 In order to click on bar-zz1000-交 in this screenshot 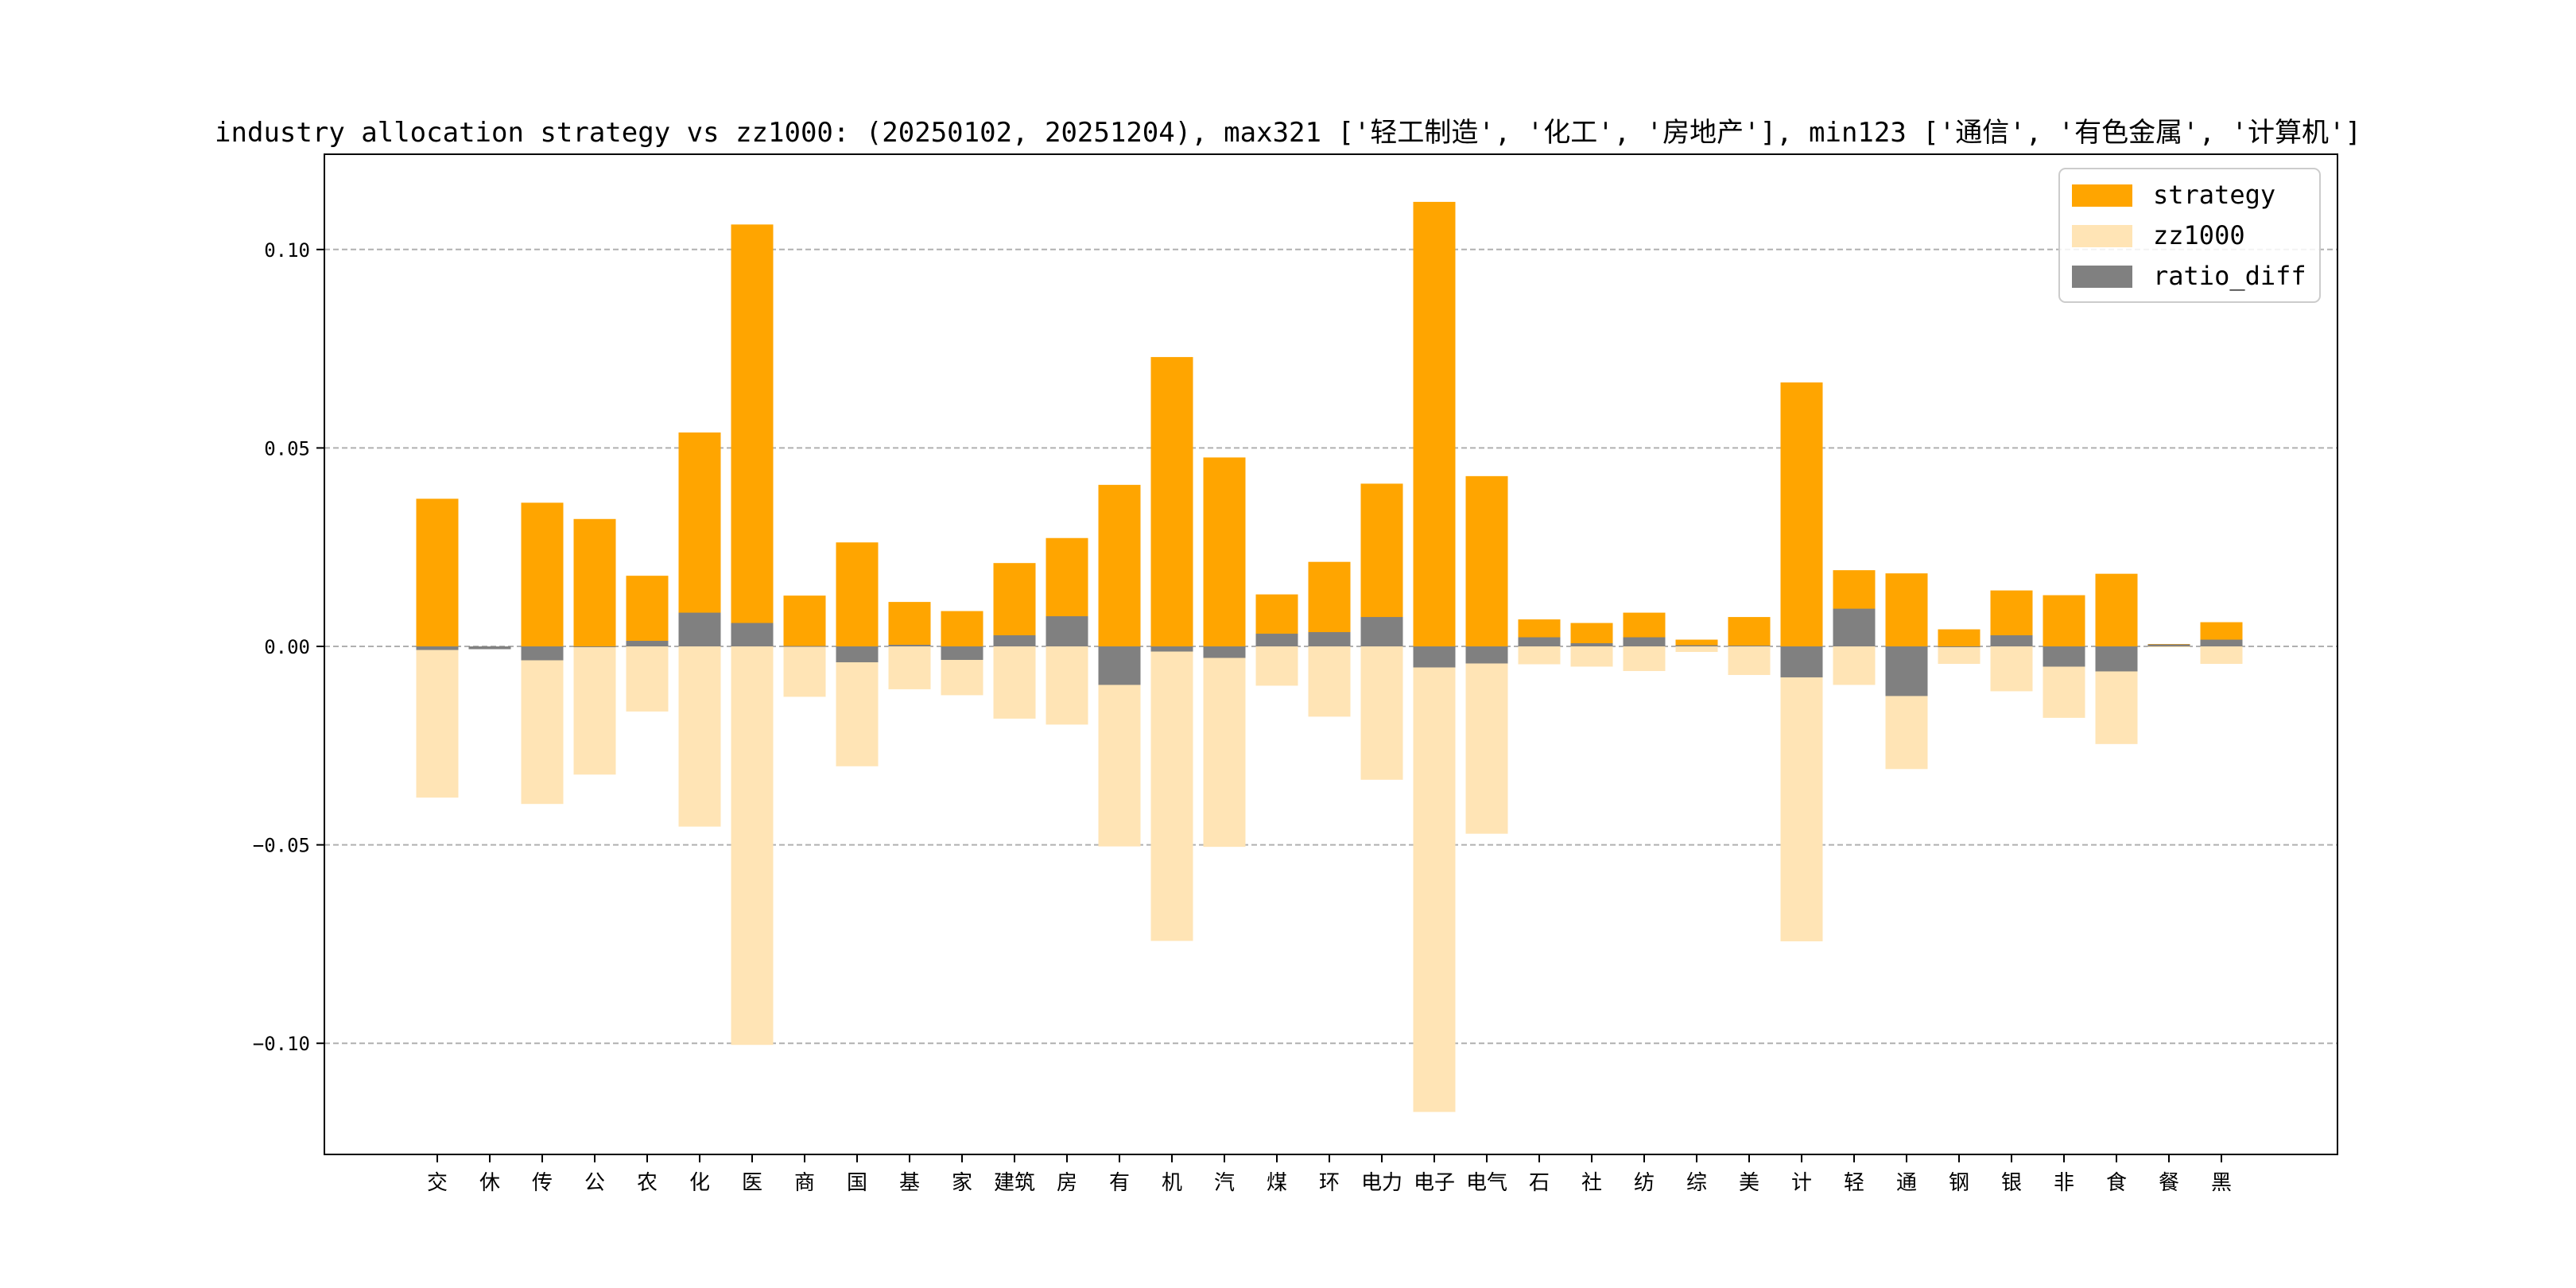, I will do `click(438, 722)`.